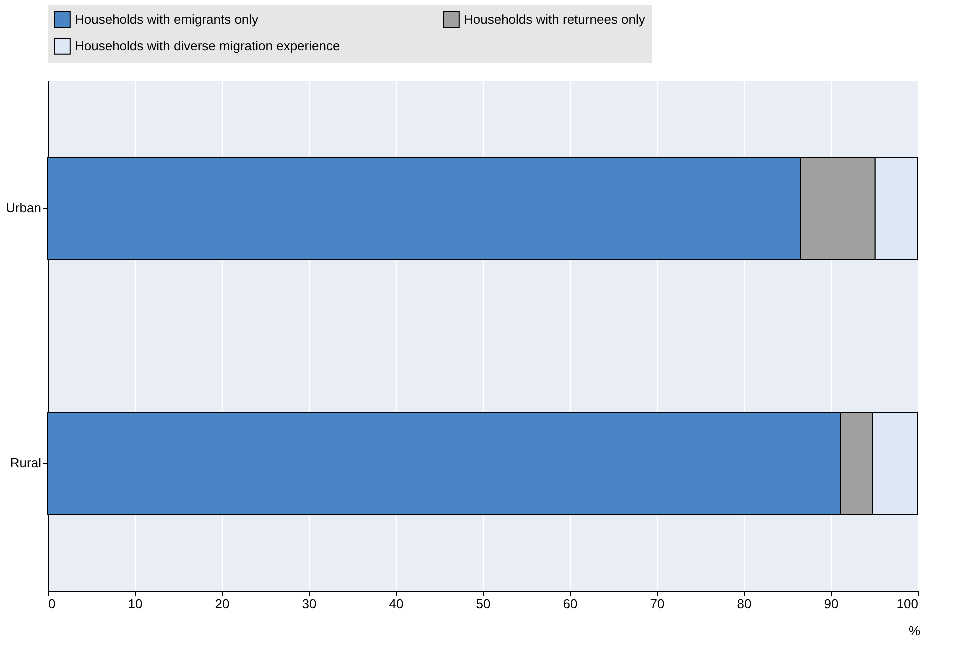  What do you see at coordinates (207, 46) in the screenshot?
I see `legend-label: Households with diverse migration experience` at bounding box center [207, 46].